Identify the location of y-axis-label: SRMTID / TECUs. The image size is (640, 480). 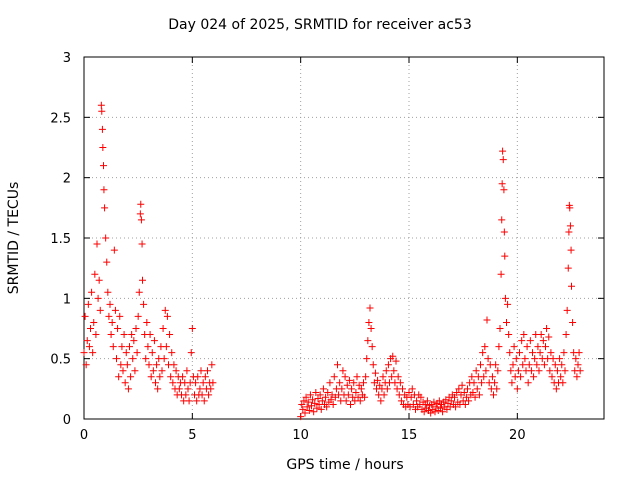
(14, 238).